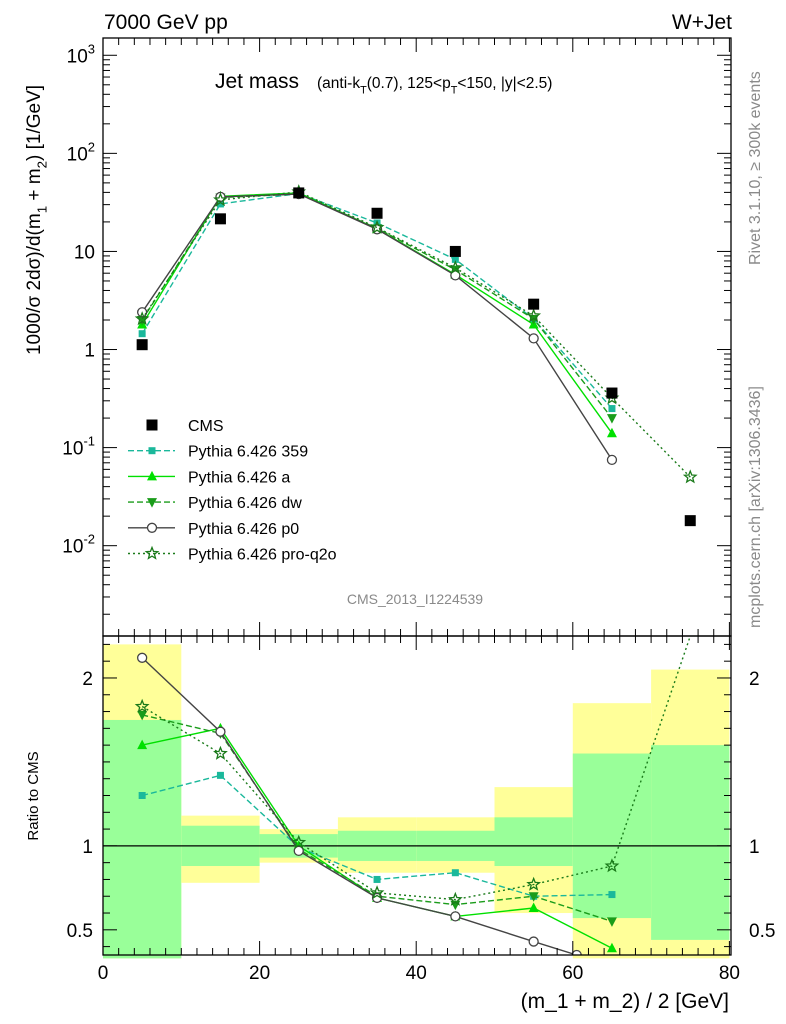  I want to click on mcplots-label: mcplots.cern.ch [arXiv:1306.3436], so click(755, 507).